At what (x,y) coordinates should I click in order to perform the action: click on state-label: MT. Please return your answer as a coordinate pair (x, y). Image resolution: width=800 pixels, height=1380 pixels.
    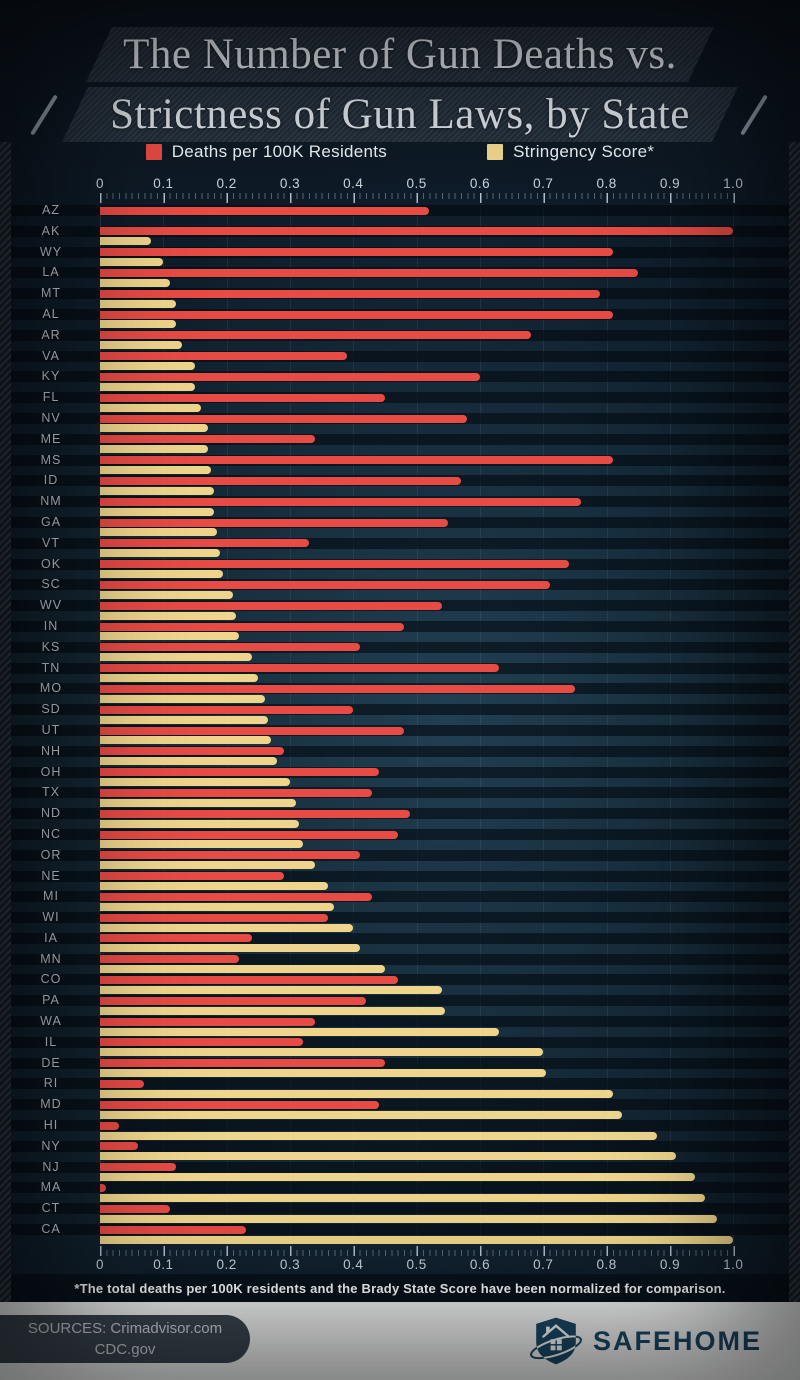
    Looking at the image, I should click on (51, 293).